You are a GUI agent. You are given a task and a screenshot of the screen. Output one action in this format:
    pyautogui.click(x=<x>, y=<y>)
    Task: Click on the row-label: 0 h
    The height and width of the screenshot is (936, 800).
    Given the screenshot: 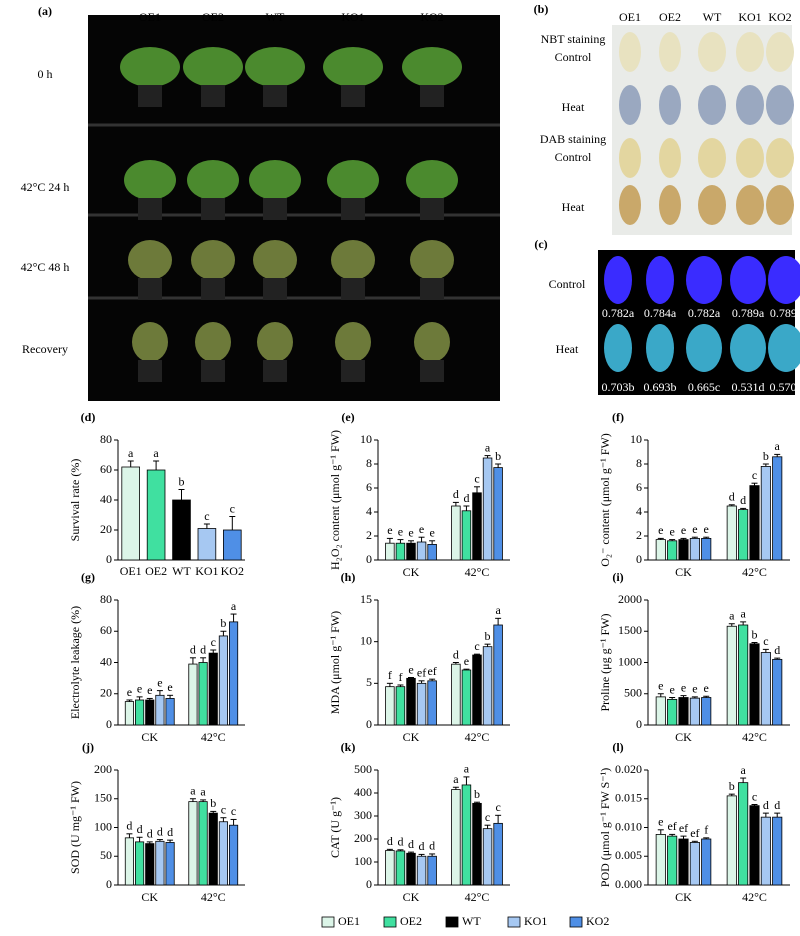 What is the action you would take?
    pyautogui.click(x=45, y=74)
    